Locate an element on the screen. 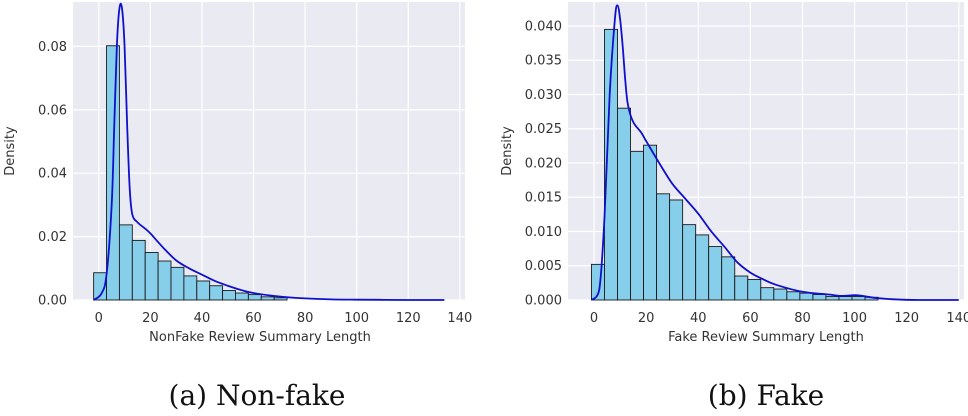 The width and height of the screenshot is (968, 416). y-tick-label: 0.02 is located at coordinates (52, 237).